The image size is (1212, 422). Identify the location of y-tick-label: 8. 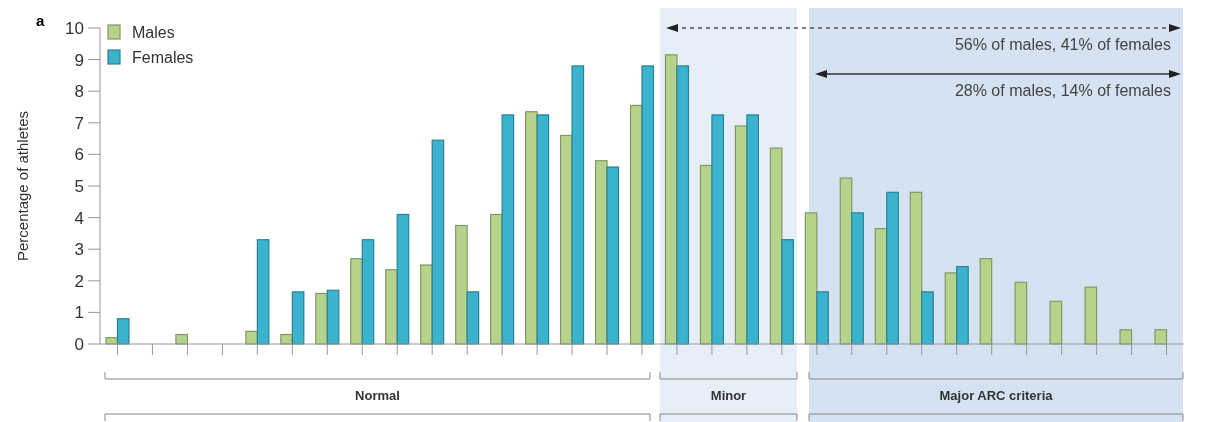
(79, 92).